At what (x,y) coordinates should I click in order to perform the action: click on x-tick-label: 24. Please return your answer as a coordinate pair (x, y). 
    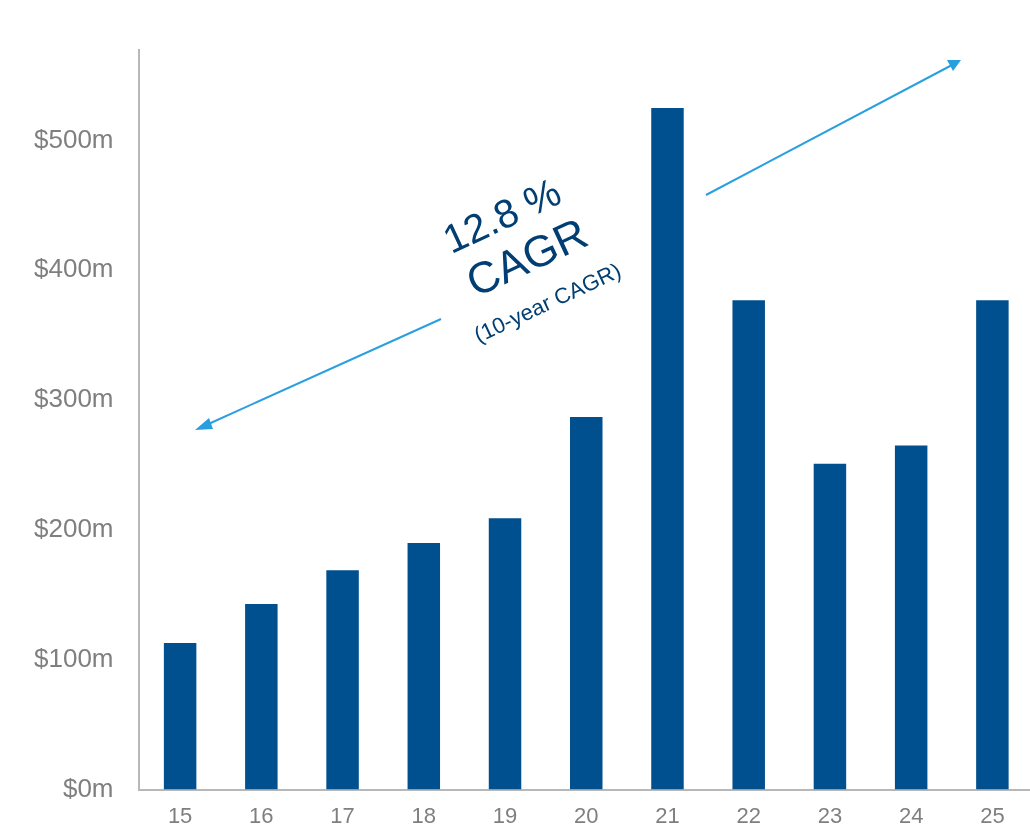
    Looking at the image, I should click on (911, 815).